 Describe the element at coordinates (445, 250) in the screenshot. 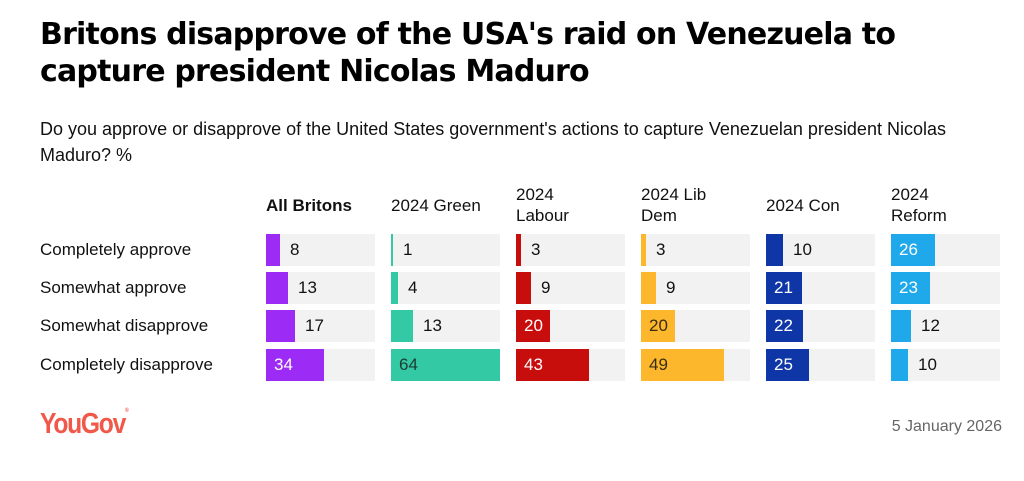

I see `bar-track: 1` at that location.